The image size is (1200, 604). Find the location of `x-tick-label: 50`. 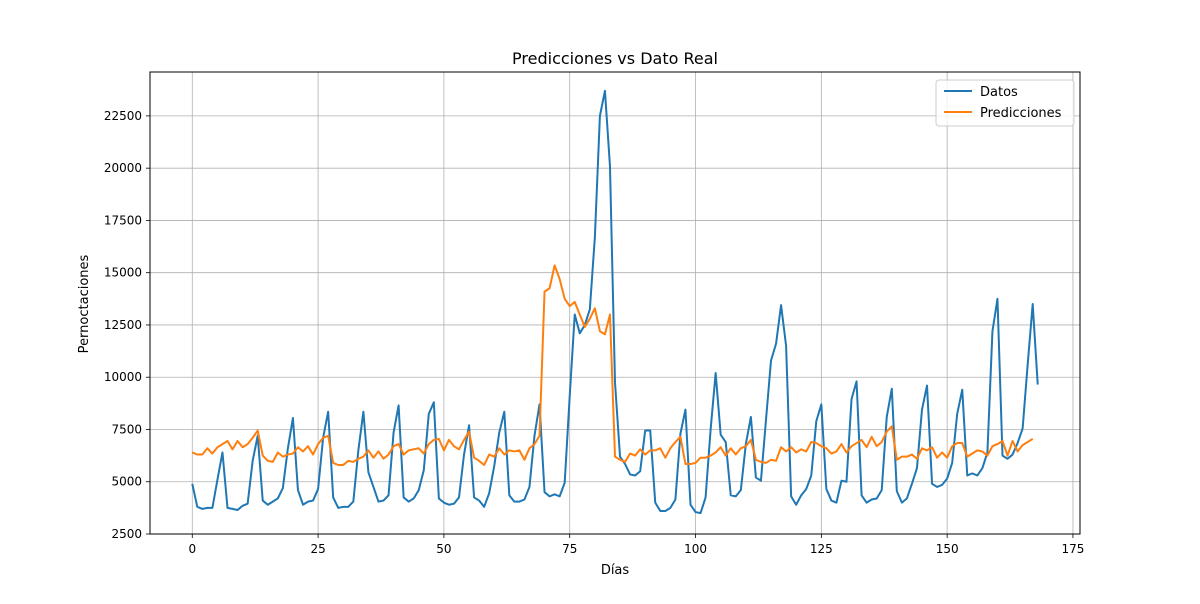

x-tick-label: 50 is located at coordinates (443, 549).